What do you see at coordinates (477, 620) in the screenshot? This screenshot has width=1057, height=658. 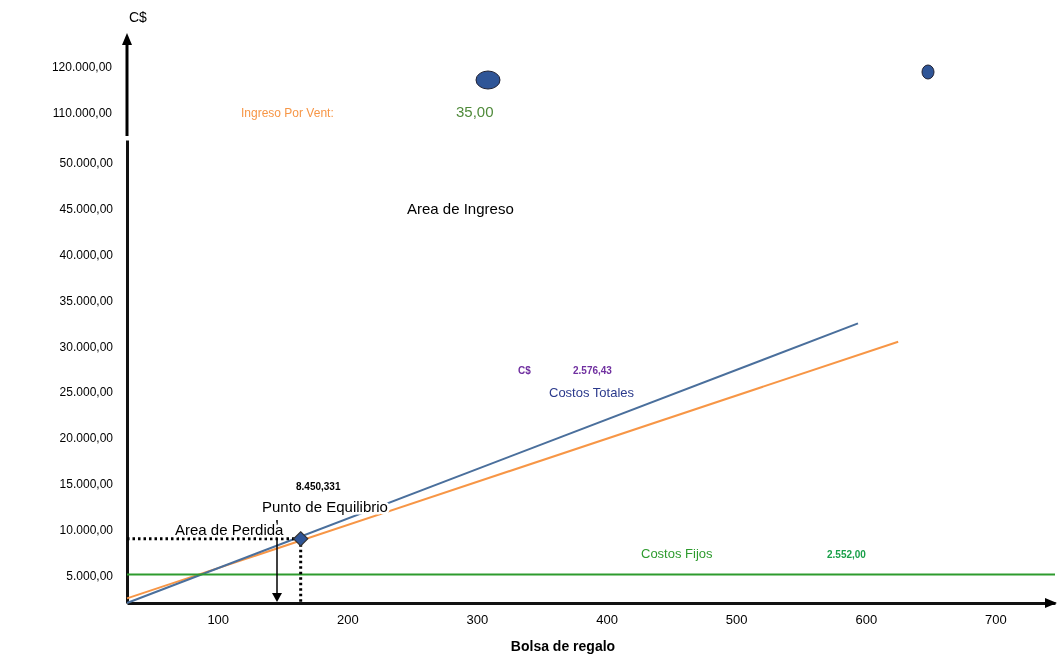 I see `x-tick-label: 300` at bounding box center [477, 620].